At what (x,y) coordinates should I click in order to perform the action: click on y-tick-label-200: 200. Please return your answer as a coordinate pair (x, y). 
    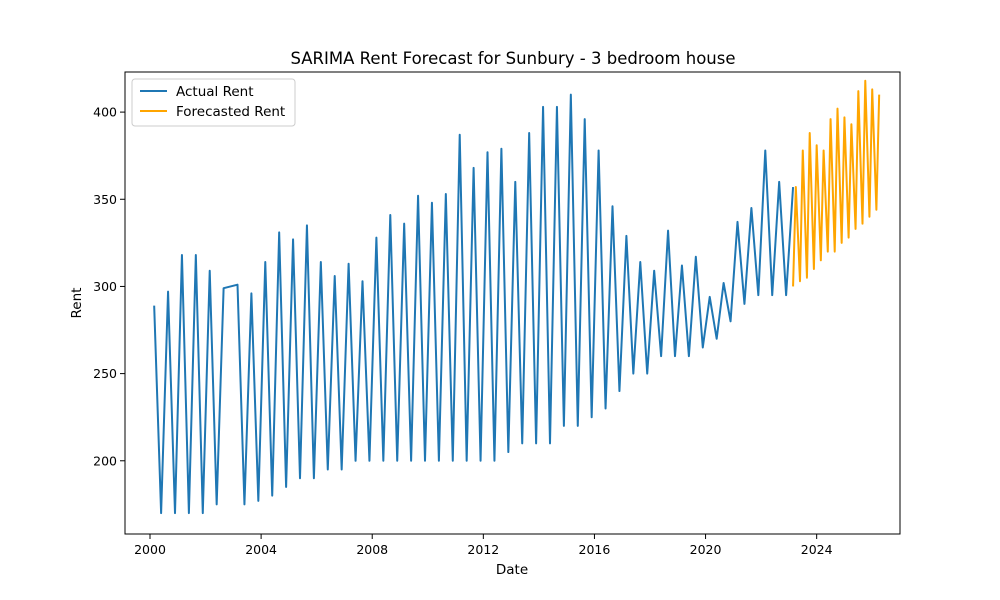
    Looking at the image, I should click on (105, 460).